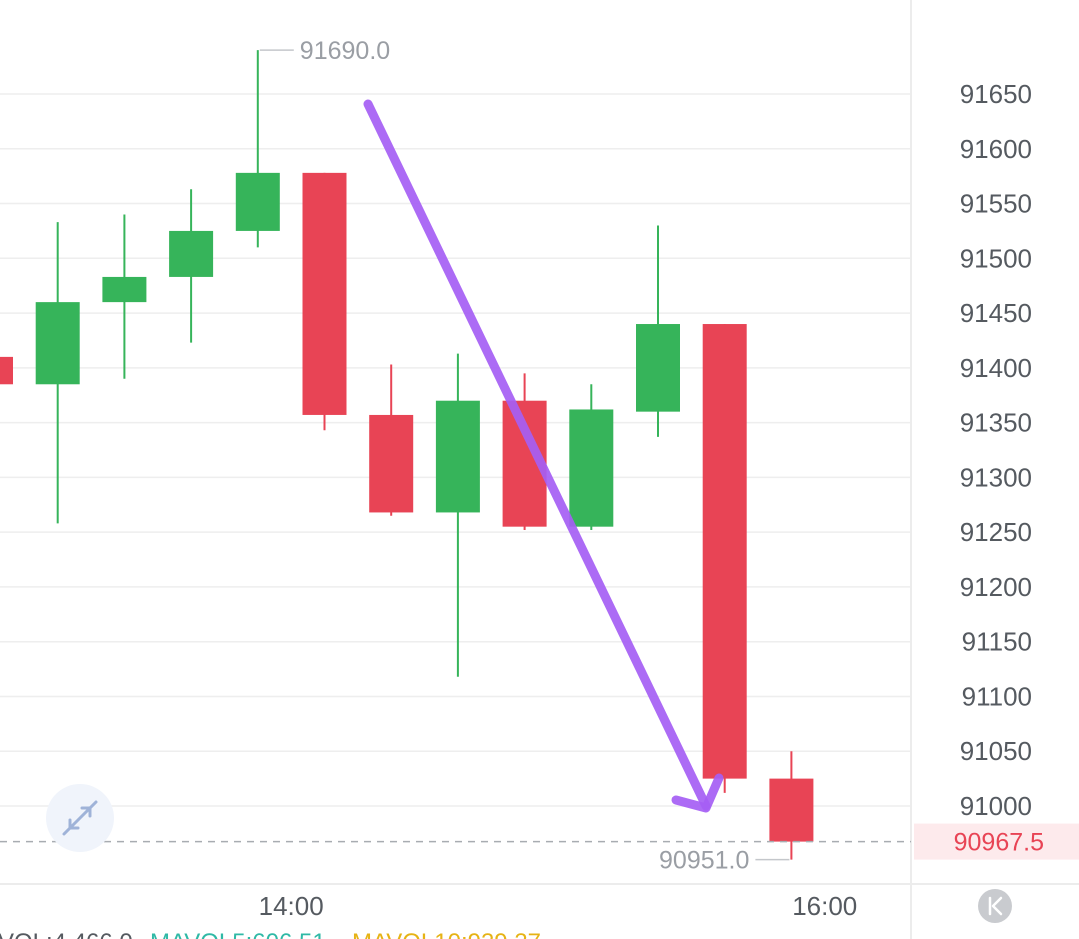  What do you see at coordinates (238, 934) in the screenshot?
I see `mavol5-label: MAVOL5:606.51` at bounding box center [238, 934].